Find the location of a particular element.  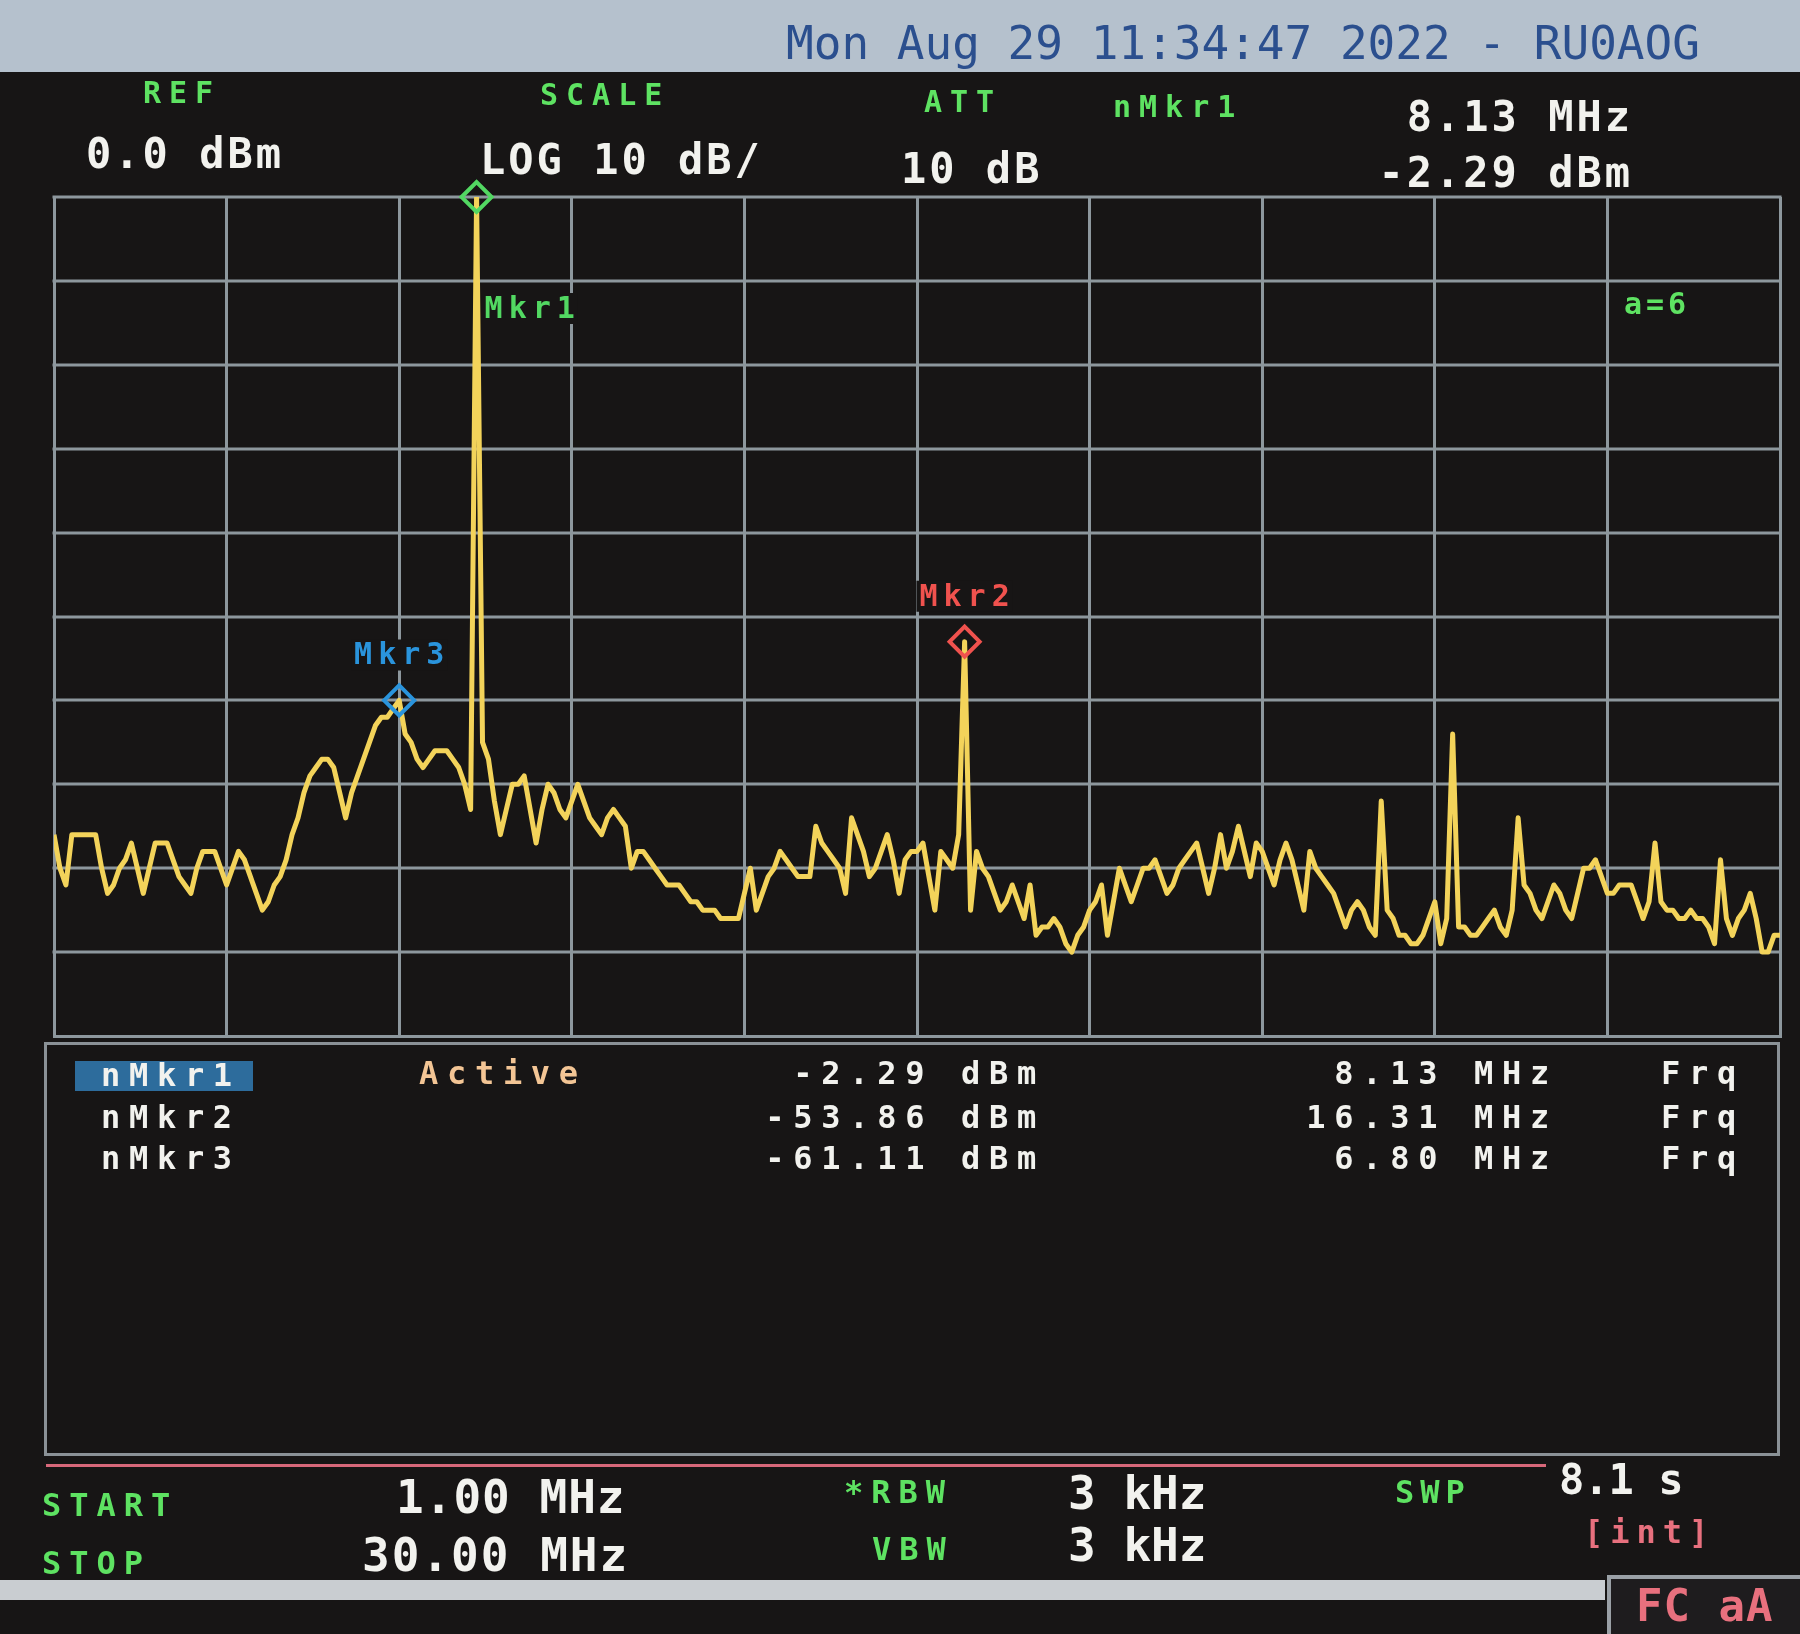

text: 30.00 MHz is located at coordinates (496, 1555).